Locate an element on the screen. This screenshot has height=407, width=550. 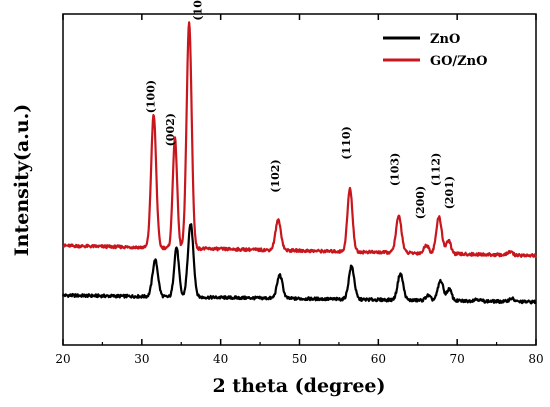
peak-label: (100) is located at coordinates (150, 96).